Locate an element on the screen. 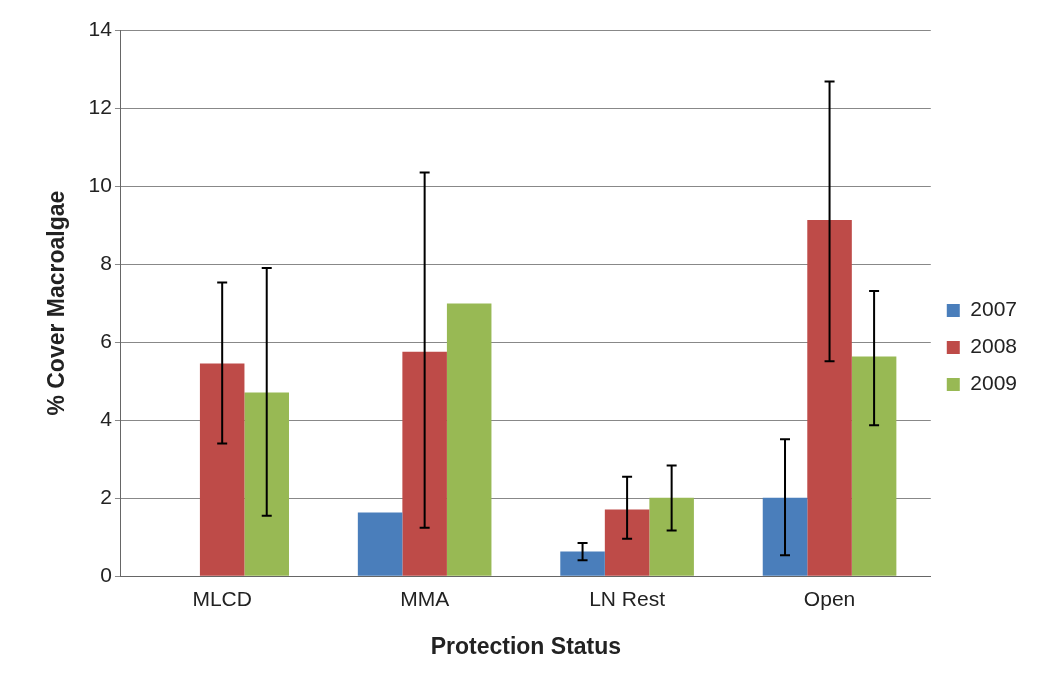 The height and width of the screenshot is (685, 1057). x-tick-label: MMA is located at coordinates (425, 598).